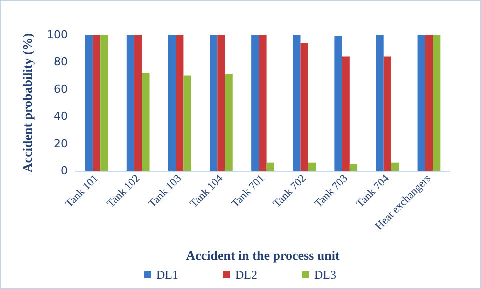 This screenshot has width=481, height=289. Describe the element at coordinates (325, 275) in the screenshot. I see `legend-label: DL3` at that location.